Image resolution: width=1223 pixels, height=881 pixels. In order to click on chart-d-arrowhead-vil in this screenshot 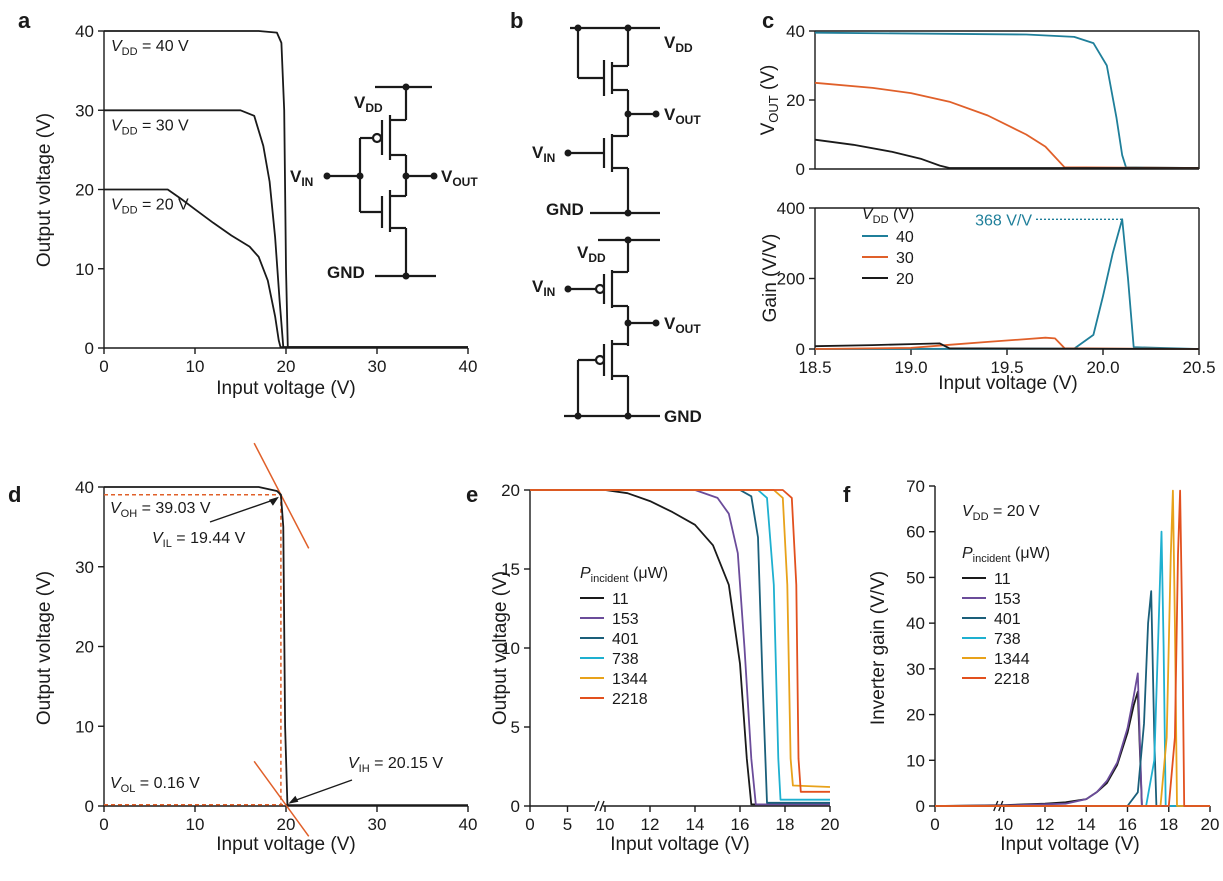, I will do `click(273, 501)`.